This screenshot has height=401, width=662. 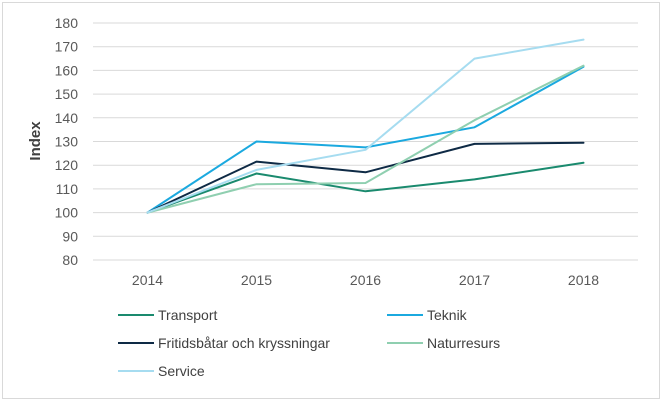 I want to click on y-tick-label: 90, so click(x=70, y=236).